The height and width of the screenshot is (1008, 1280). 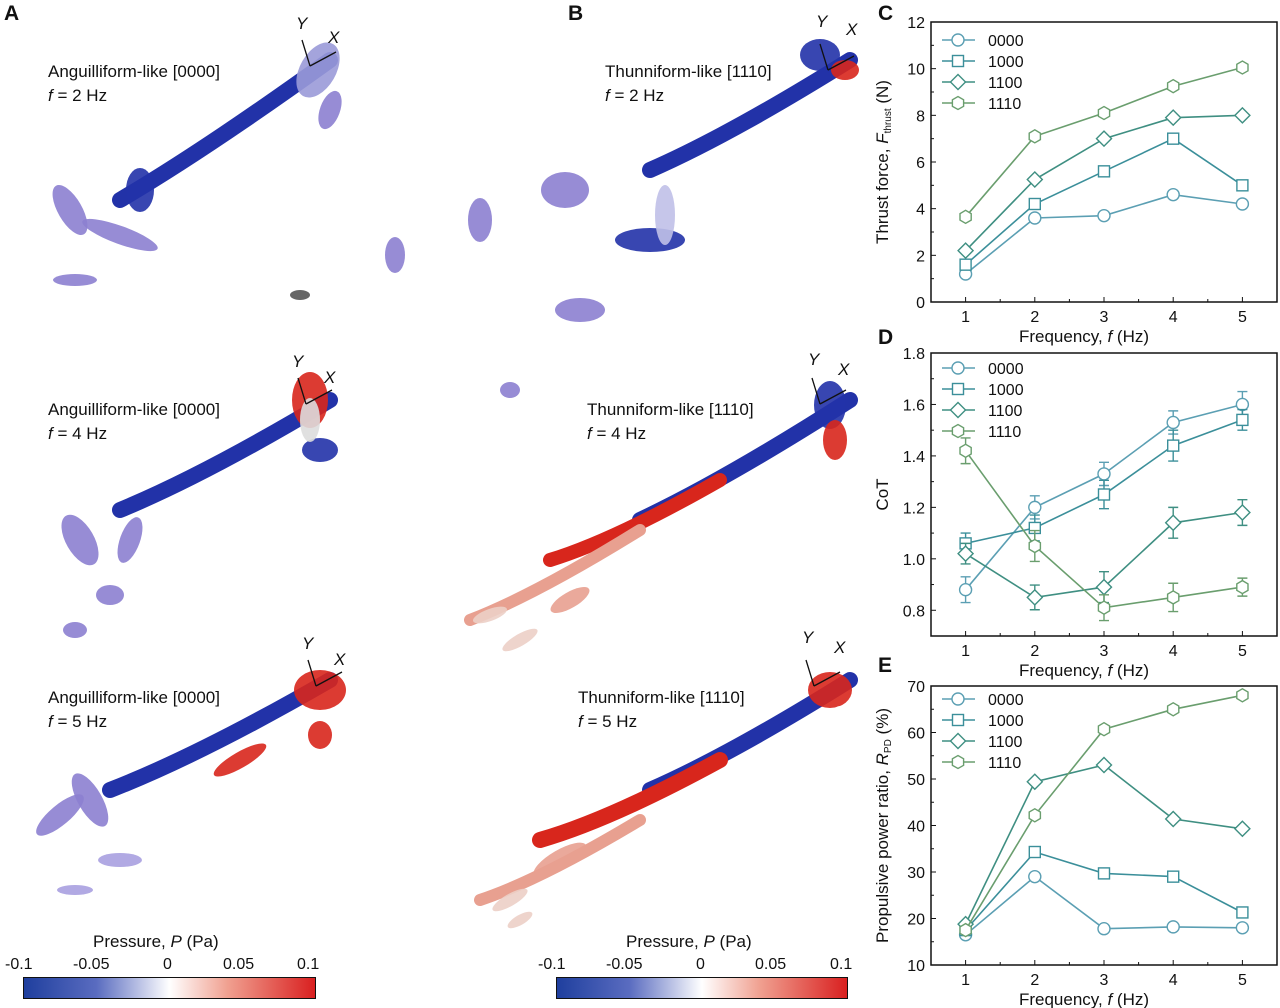 What do you see at coordinates (1063, 670) in the screenshot?
I see `x-axis-label-text: Frequency,` at bounding box center [1063, 670].